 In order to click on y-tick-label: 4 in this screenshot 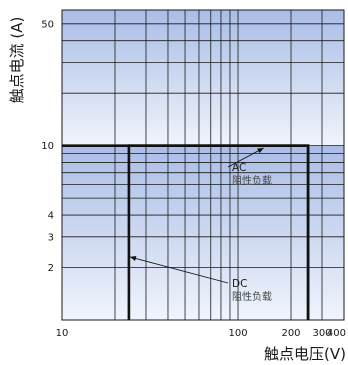, I will do `click(51, 216)`.